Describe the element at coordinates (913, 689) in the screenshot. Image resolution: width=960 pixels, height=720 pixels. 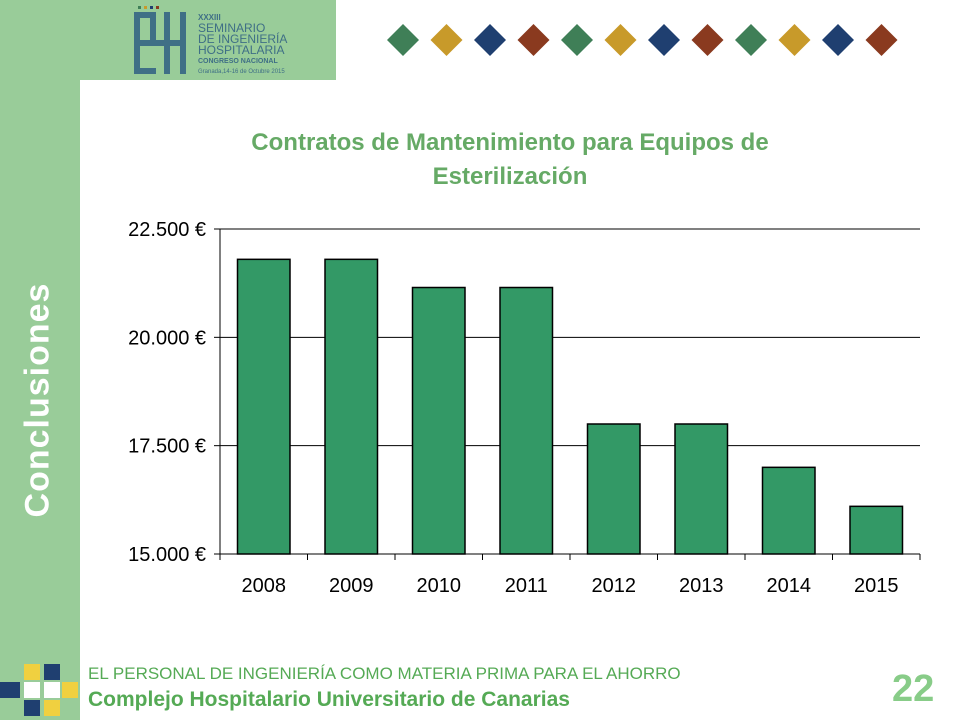
I see `page-number: 22` at that location.